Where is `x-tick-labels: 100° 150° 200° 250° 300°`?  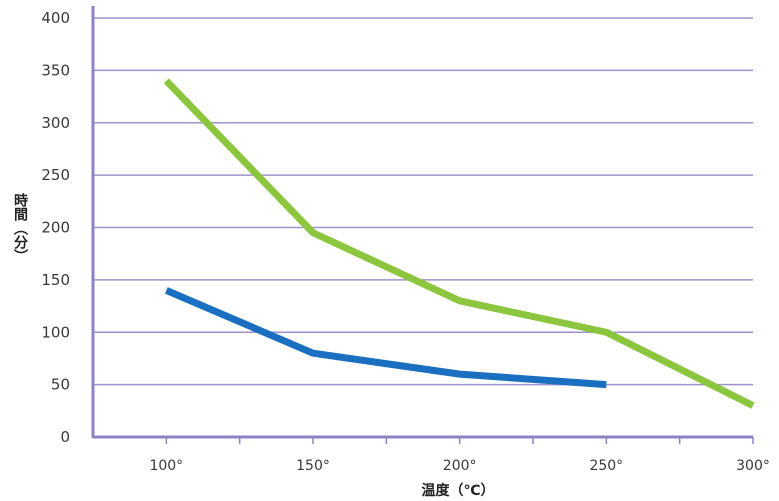 x-tick-labels: 100° 150° 200° 250° 300° is located at coordinates (459, 466).